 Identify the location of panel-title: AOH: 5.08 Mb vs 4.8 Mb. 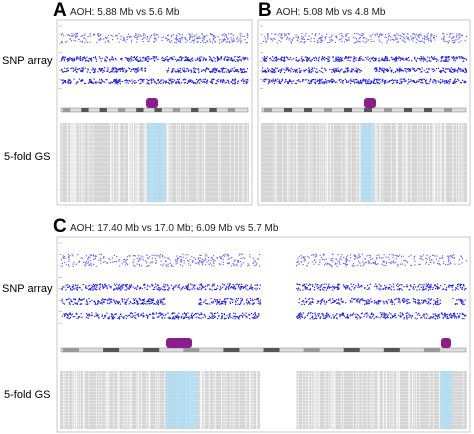
(331, 12).